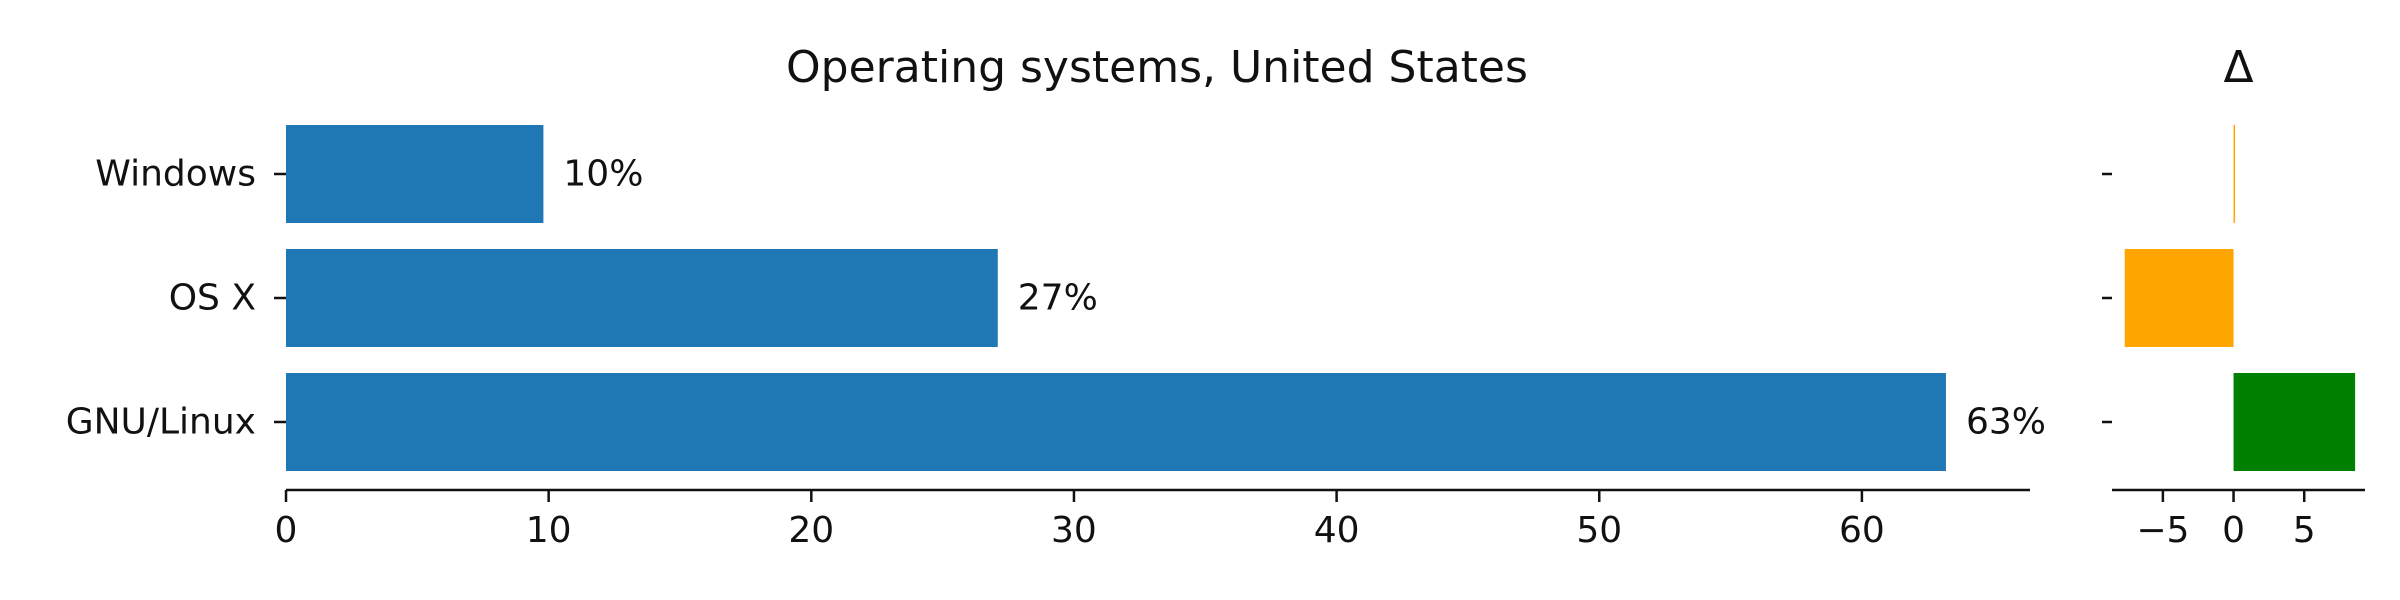 The width and height of the screenshot is (2400, 600). I want to click on bar-windows, so click(415, 174).